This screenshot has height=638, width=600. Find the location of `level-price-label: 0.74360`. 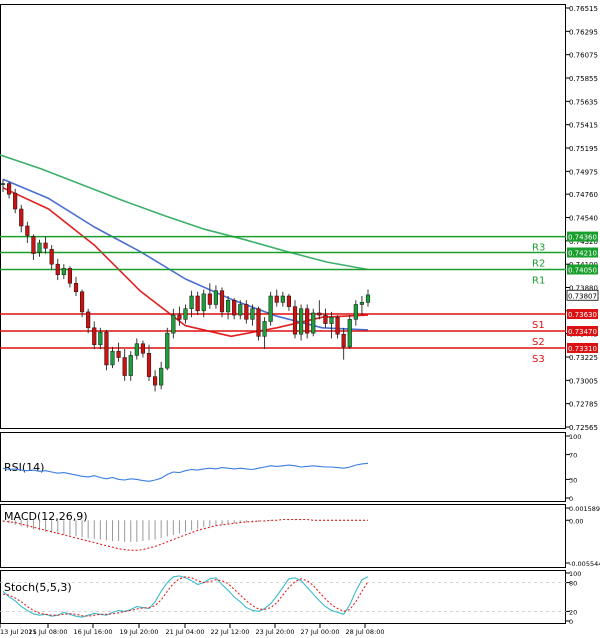

level-price-label: 0.74360 is located at coordinates (582, 238).